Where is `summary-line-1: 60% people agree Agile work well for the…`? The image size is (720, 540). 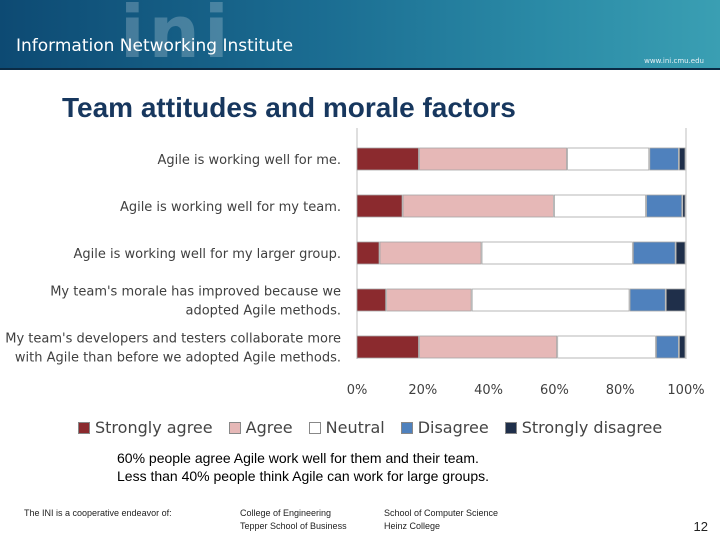
summary-line-1: 60% people agree Agile work well for the… is located at coordinates (298, 458).